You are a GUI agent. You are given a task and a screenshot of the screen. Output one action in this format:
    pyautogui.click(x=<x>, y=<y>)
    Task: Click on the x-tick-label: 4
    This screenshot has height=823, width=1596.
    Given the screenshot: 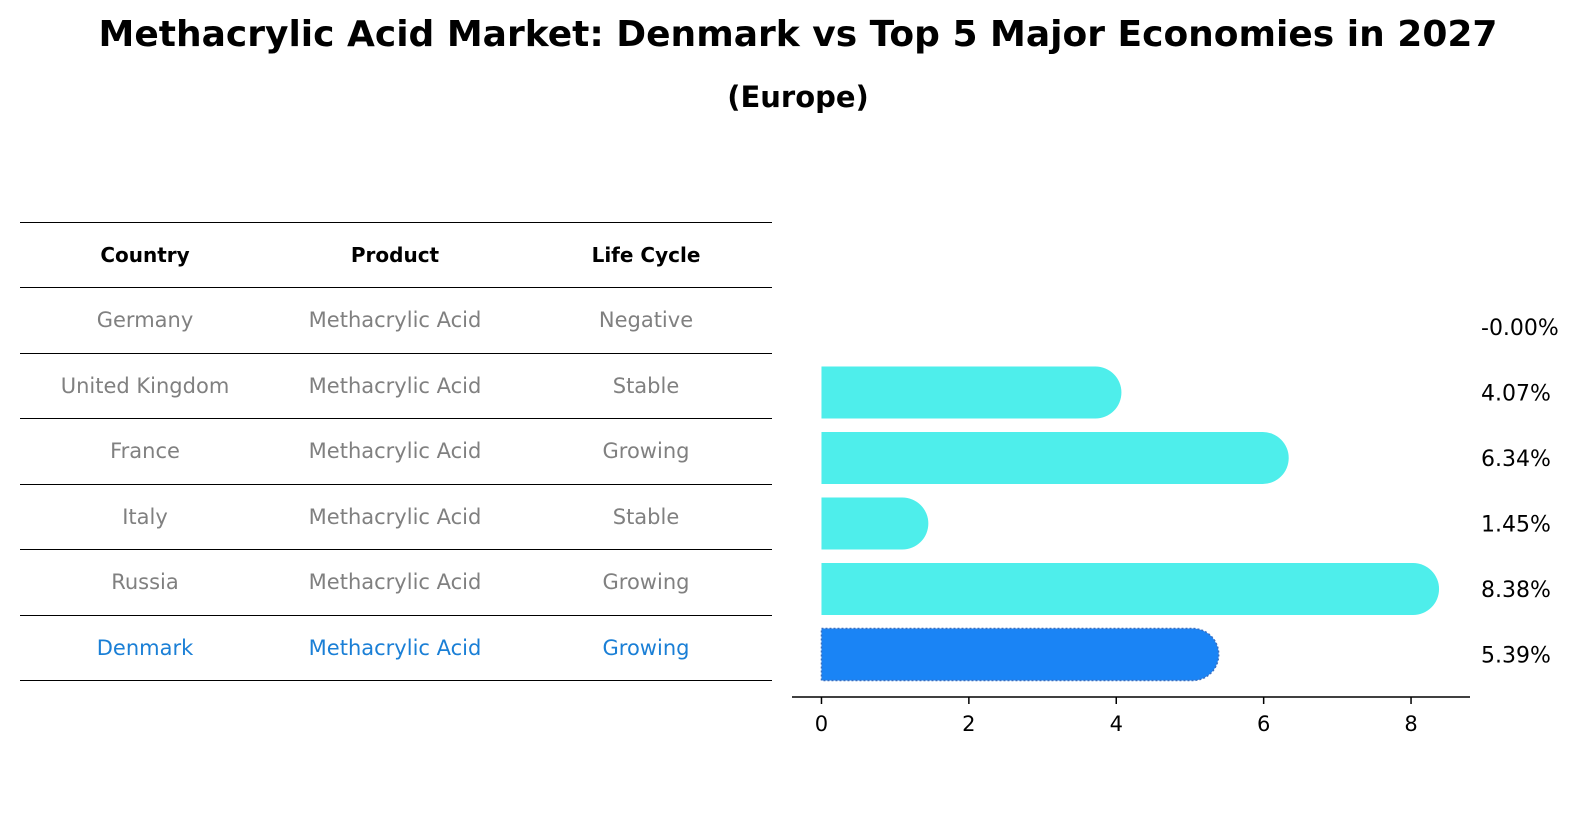 What is the action you would take?
    pyautogui.click(x=1116, y=724)
    